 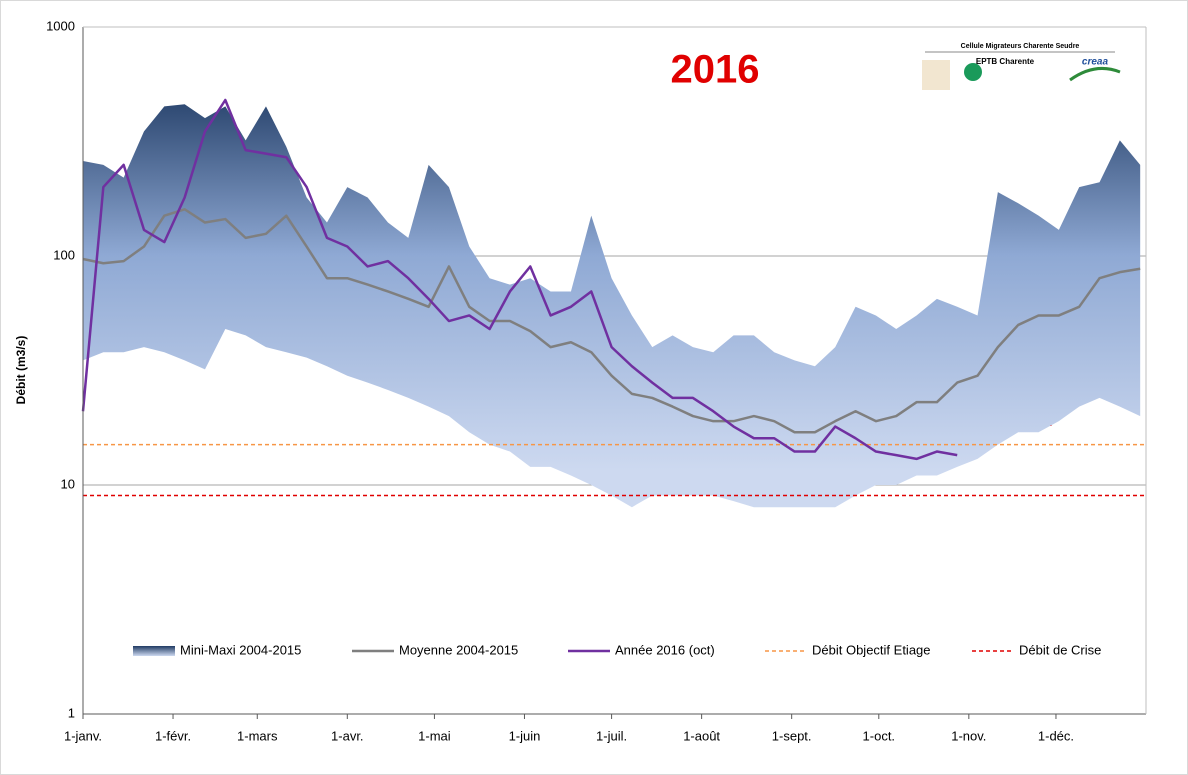 I want to click on legend-label: Moyenne 2004-2015, so click(x=458, y=649).